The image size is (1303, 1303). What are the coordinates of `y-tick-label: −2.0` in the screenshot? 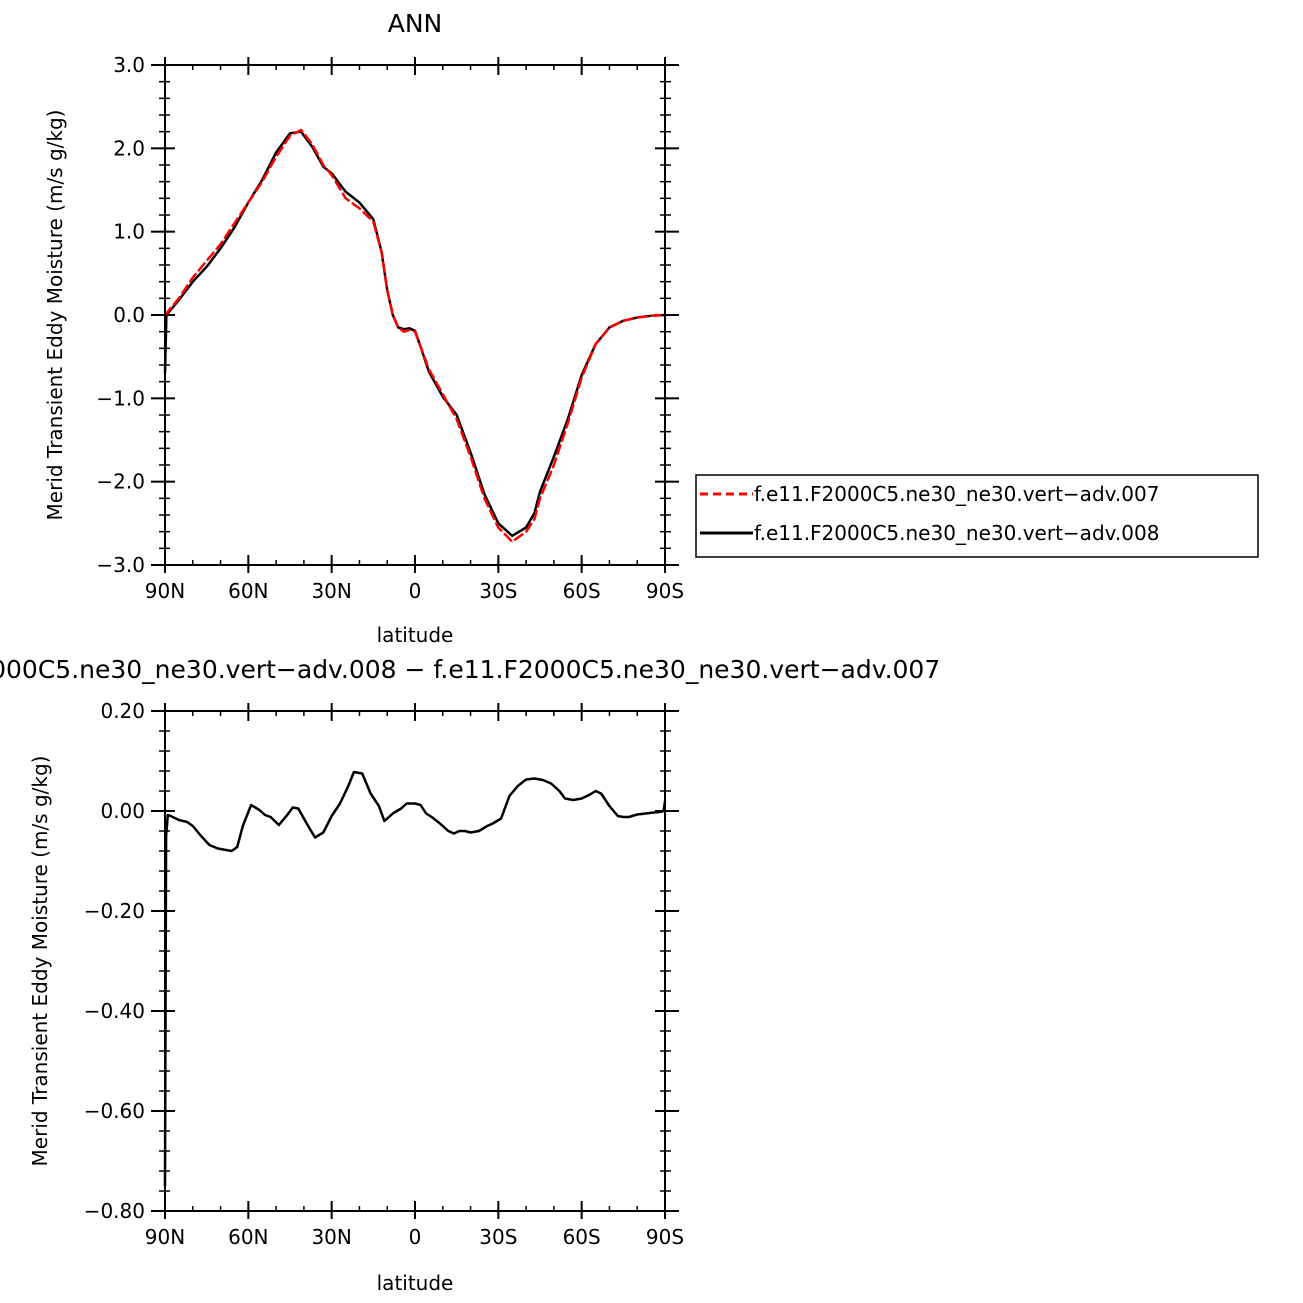 It's located at (120, 482).